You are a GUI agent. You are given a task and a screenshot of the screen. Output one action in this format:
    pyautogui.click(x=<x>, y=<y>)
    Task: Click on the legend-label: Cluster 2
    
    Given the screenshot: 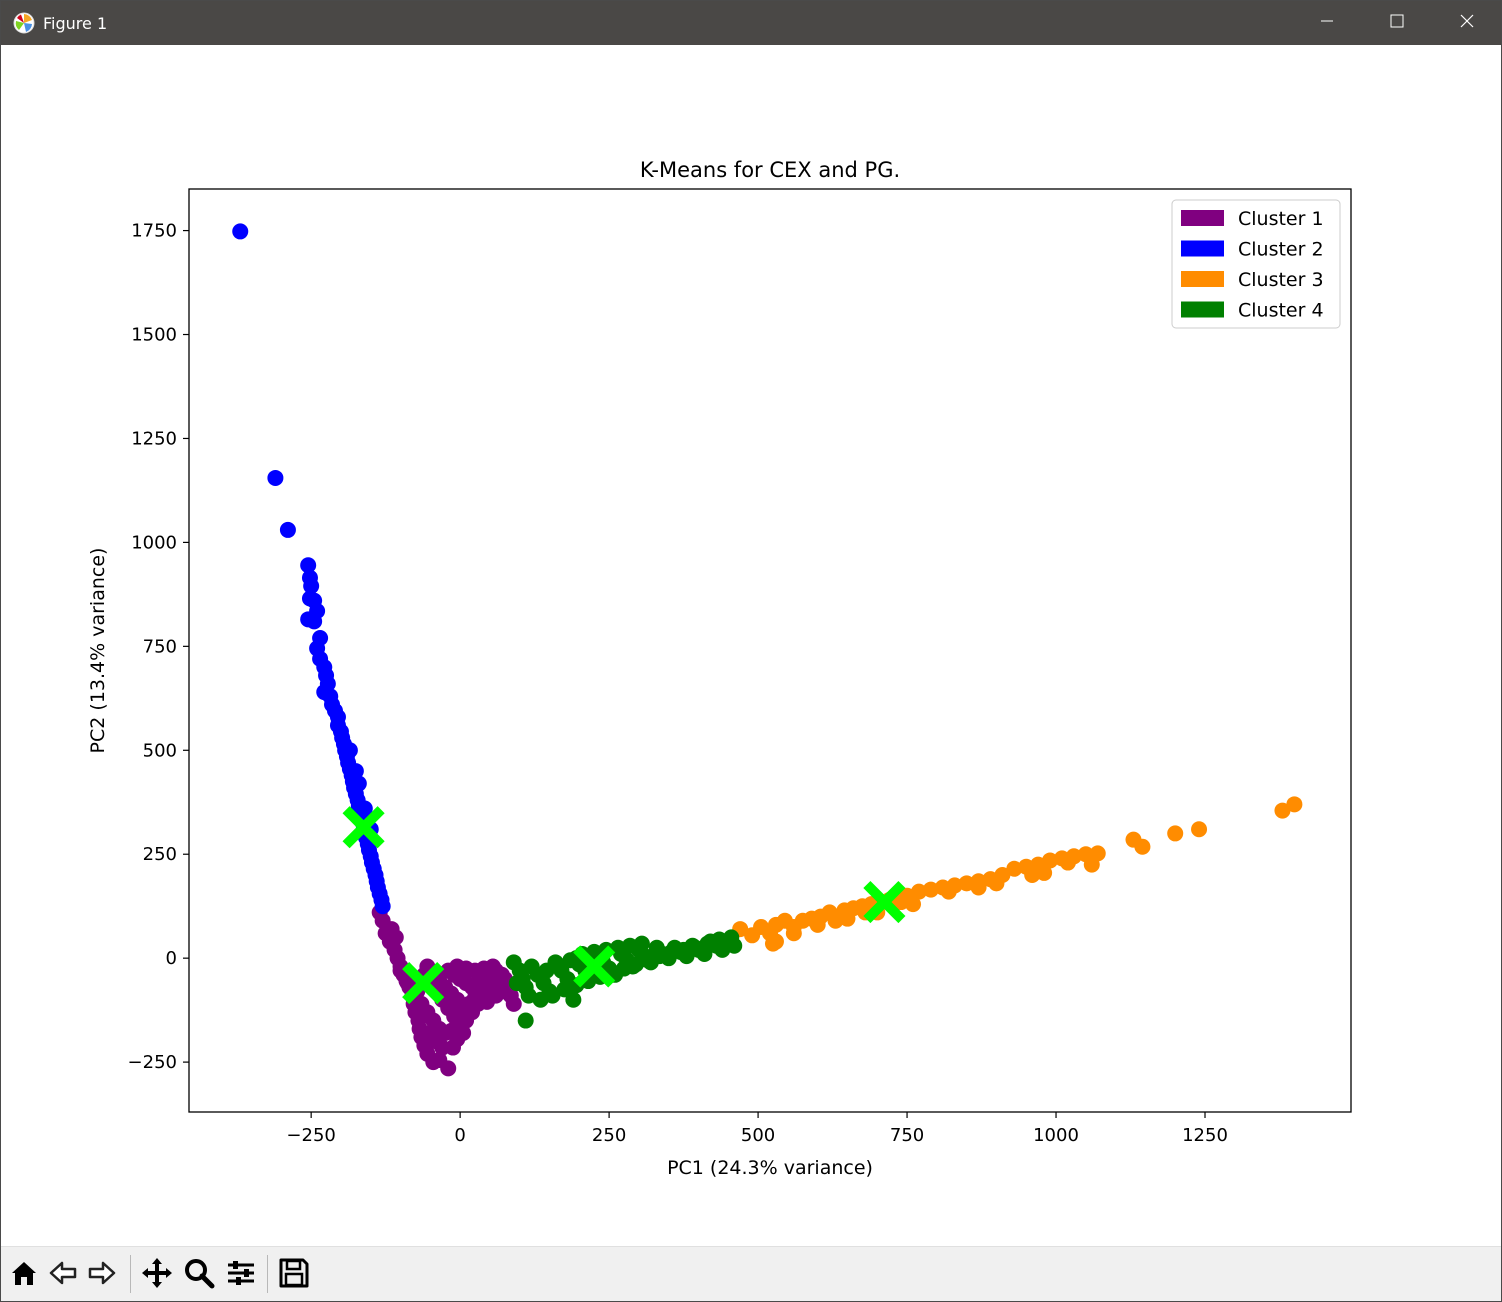 What is the action you would take?
    pyautogui.click(x=1281, y=250)
    